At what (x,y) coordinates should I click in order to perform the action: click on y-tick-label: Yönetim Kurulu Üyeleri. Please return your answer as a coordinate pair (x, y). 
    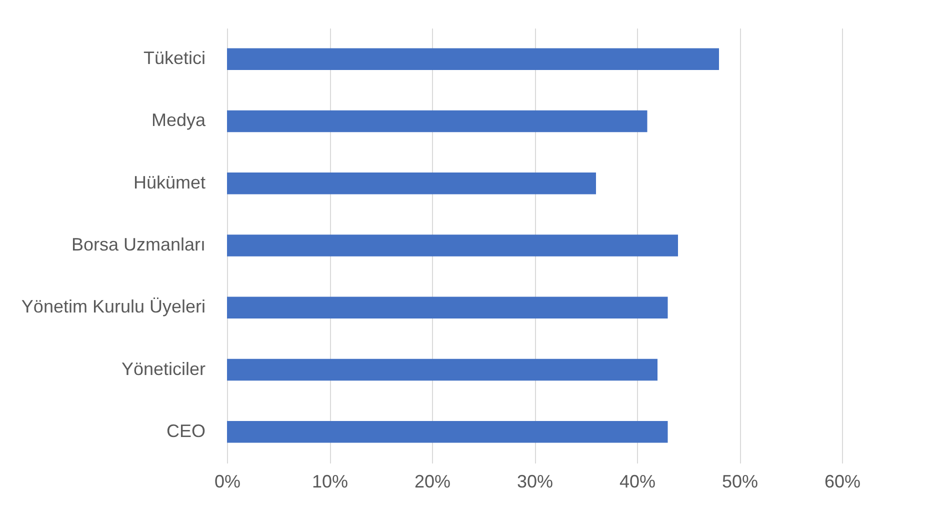
    Looking at the image, I should click on (113, 306).